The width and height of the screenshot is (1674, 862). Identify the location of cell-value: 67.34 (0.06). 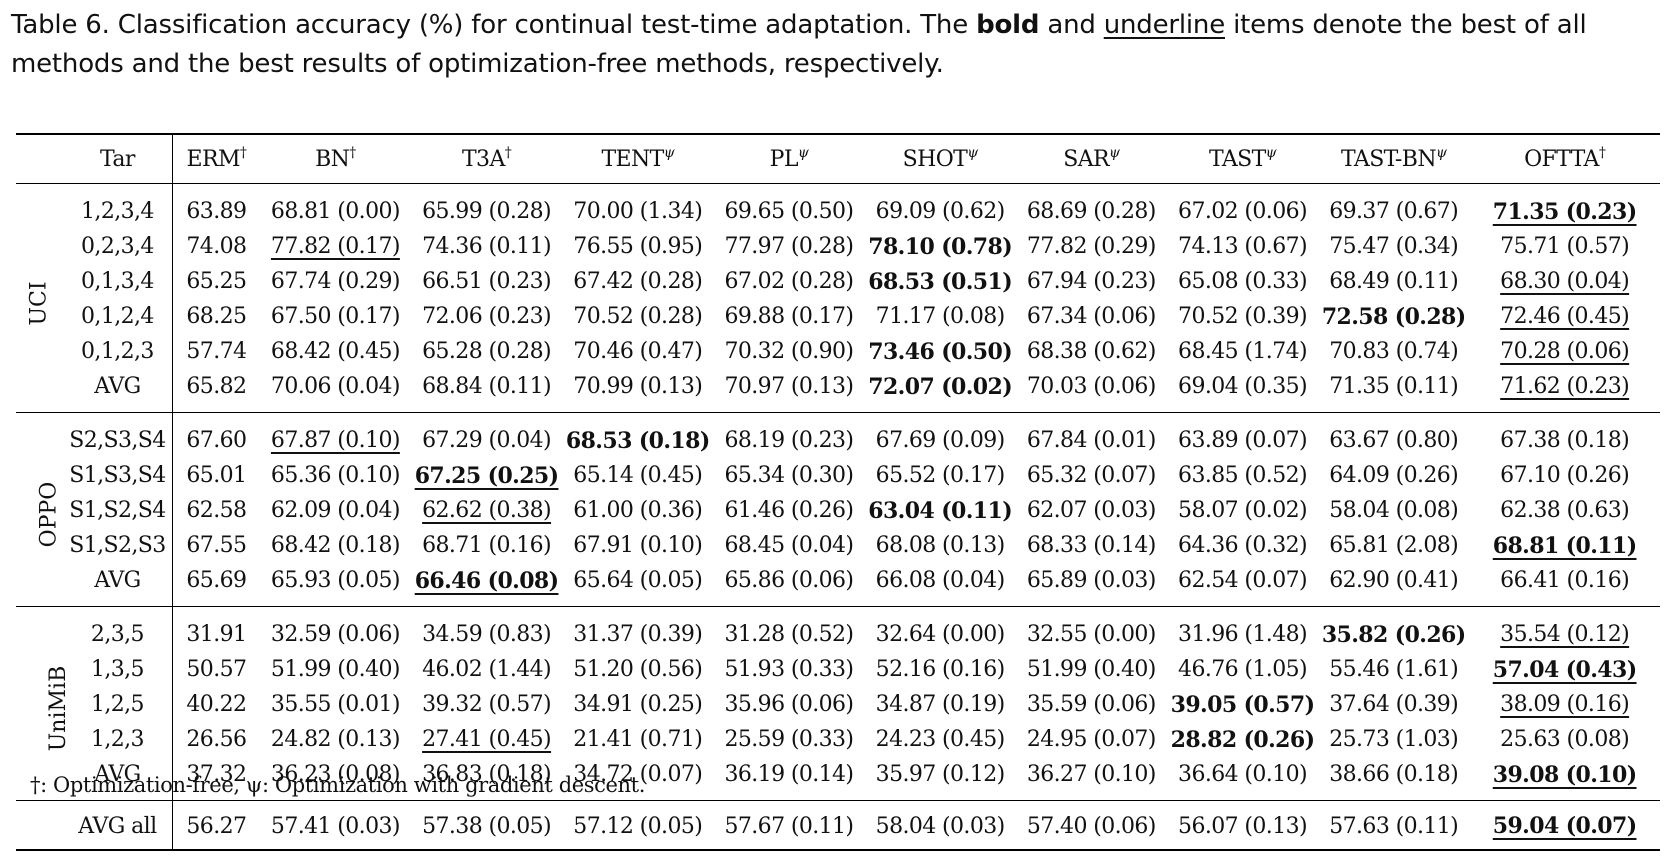
(1091, 316).